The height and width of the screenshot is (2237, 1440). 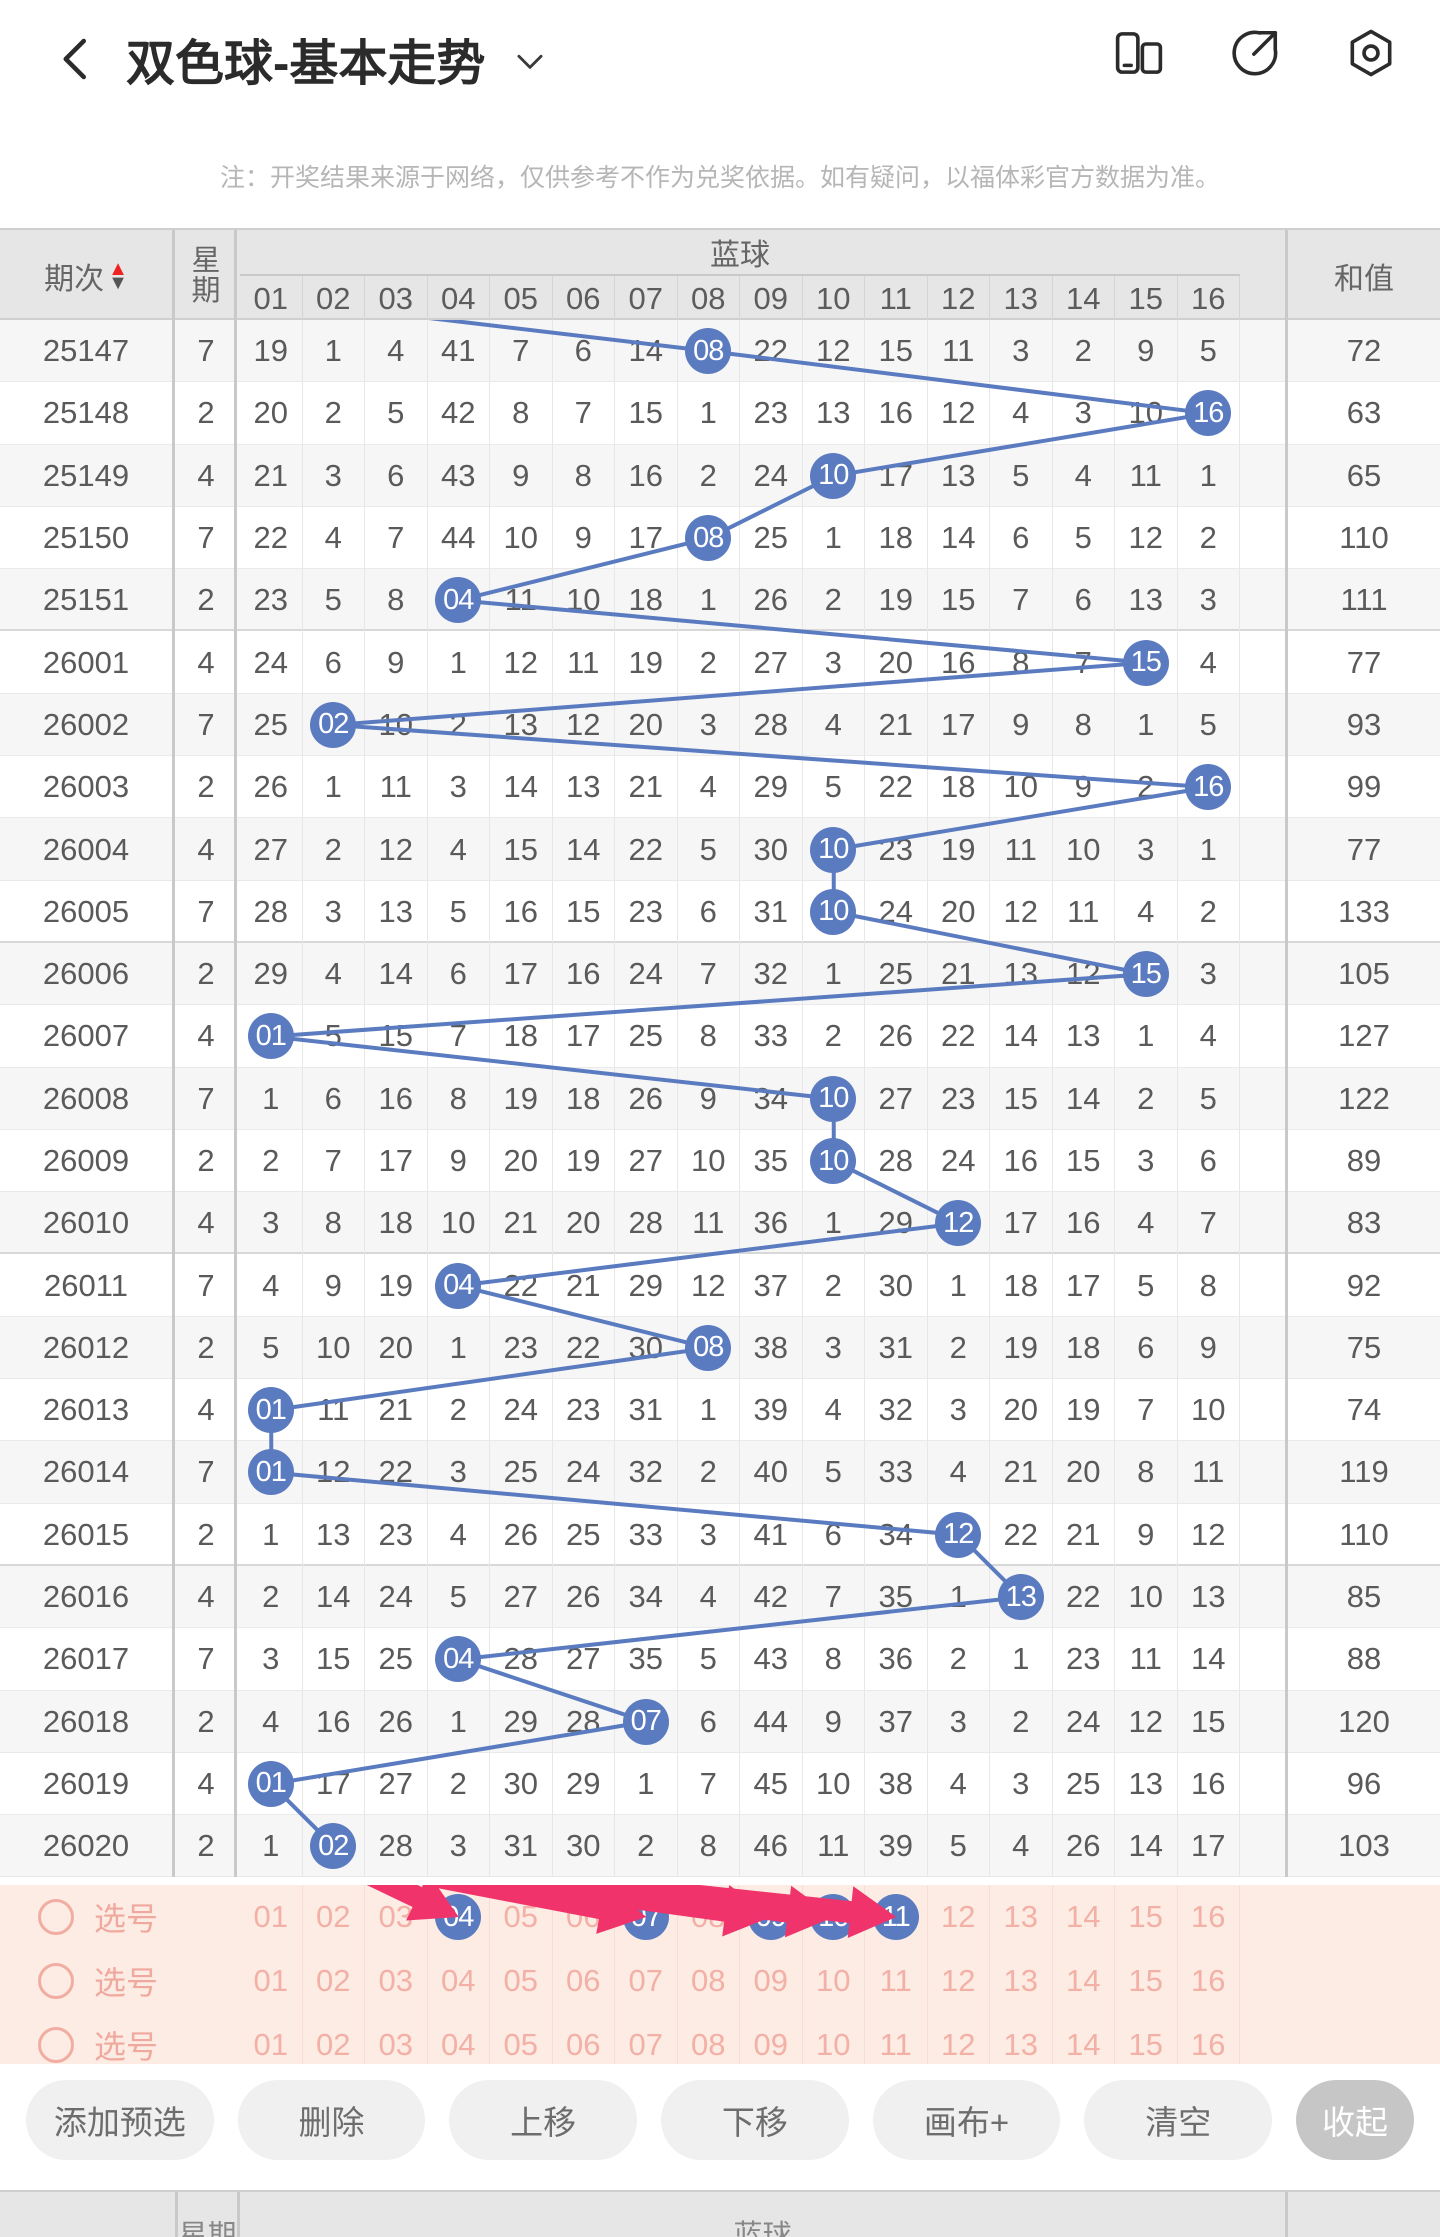 I want to click on table-row: 25148 2 20 2 5 42 8 7 15 1 23 13 16 12 4 3 10 16 63, so click(x=720, y=413).